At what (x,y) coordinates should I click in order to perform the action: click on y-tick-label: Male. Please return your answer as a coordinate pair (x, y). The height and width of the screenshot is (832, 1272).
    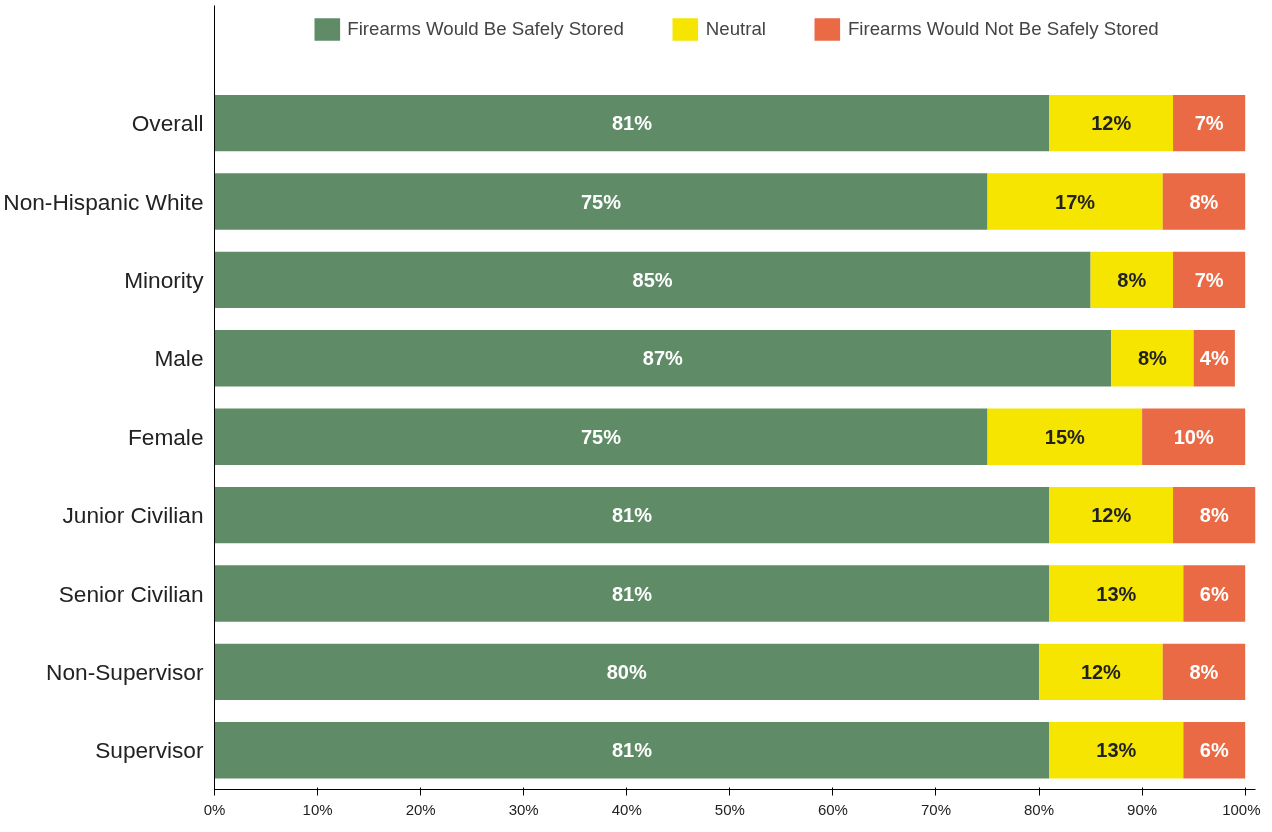
    Looking at the image, I should click on (179, 358).